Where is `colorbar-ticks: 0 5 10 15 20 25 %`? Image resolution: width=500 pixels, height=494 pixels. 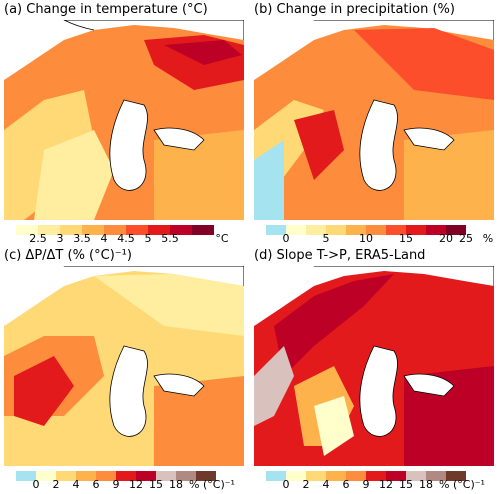 colorbar-ticks: 0 5 10 15 20 25 % is located at coordinates (374, 240).